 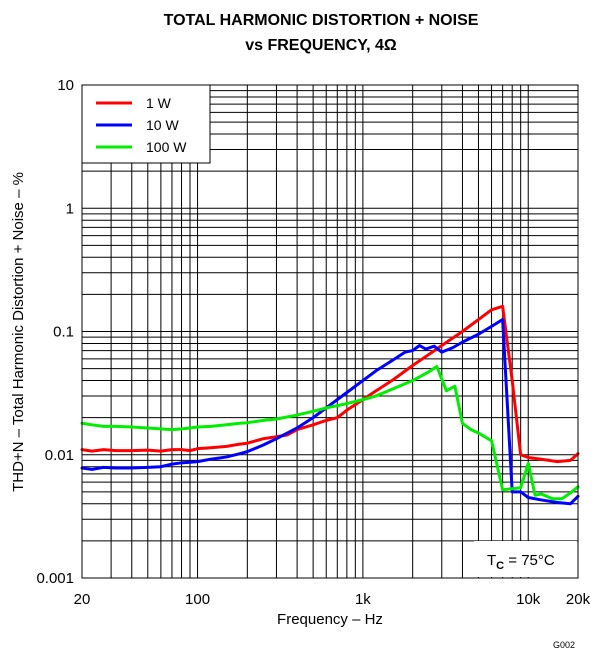 I want to click on annotation-sub: C, so click(x=500, y=566).